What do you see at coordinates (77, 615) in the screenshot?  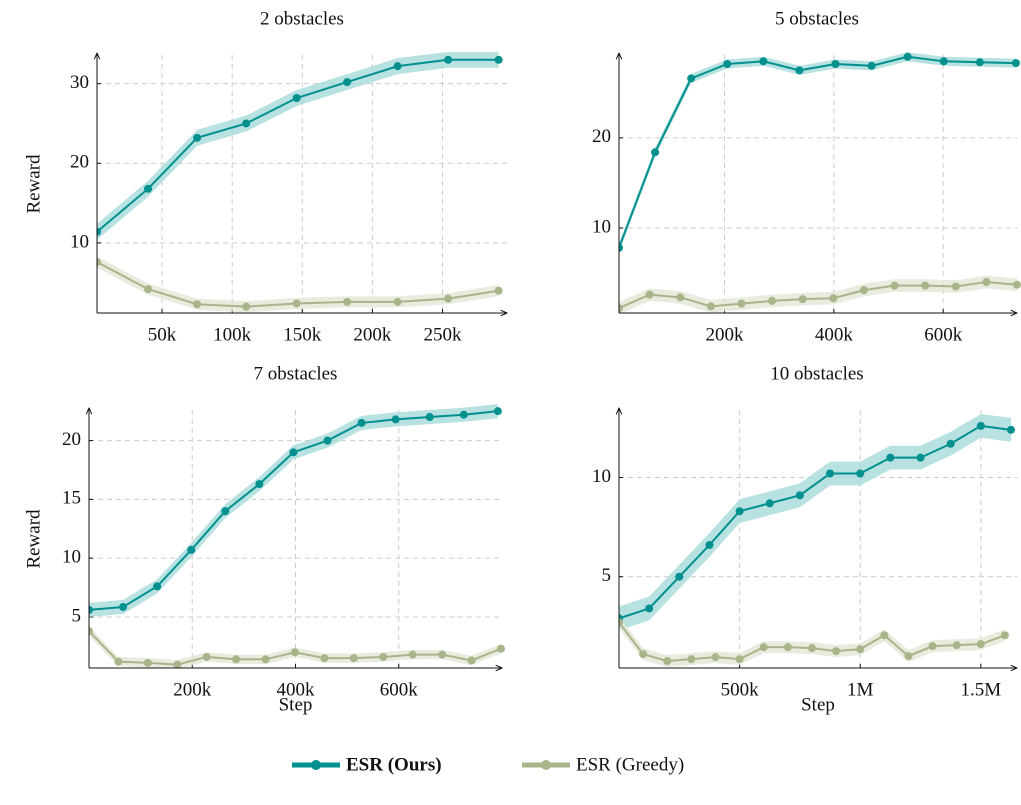 I see `y-tick-label: 5` at bounding box center [77, 615].